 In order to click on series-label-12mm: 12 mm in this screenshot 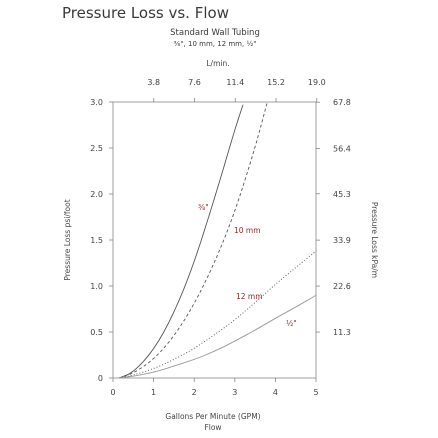, I will do `click(249, 296)`.